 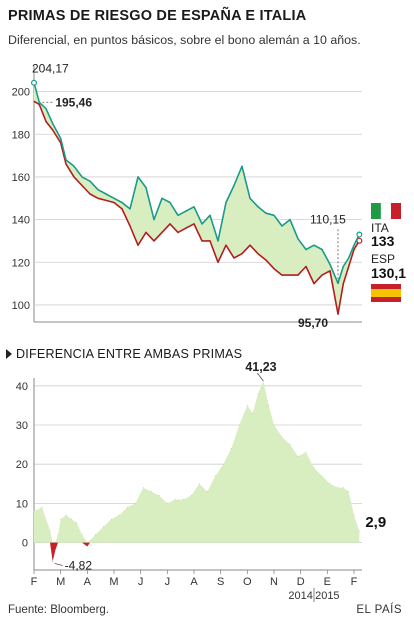 I want to click on marker-max-ita, so click(x=34, y=82).